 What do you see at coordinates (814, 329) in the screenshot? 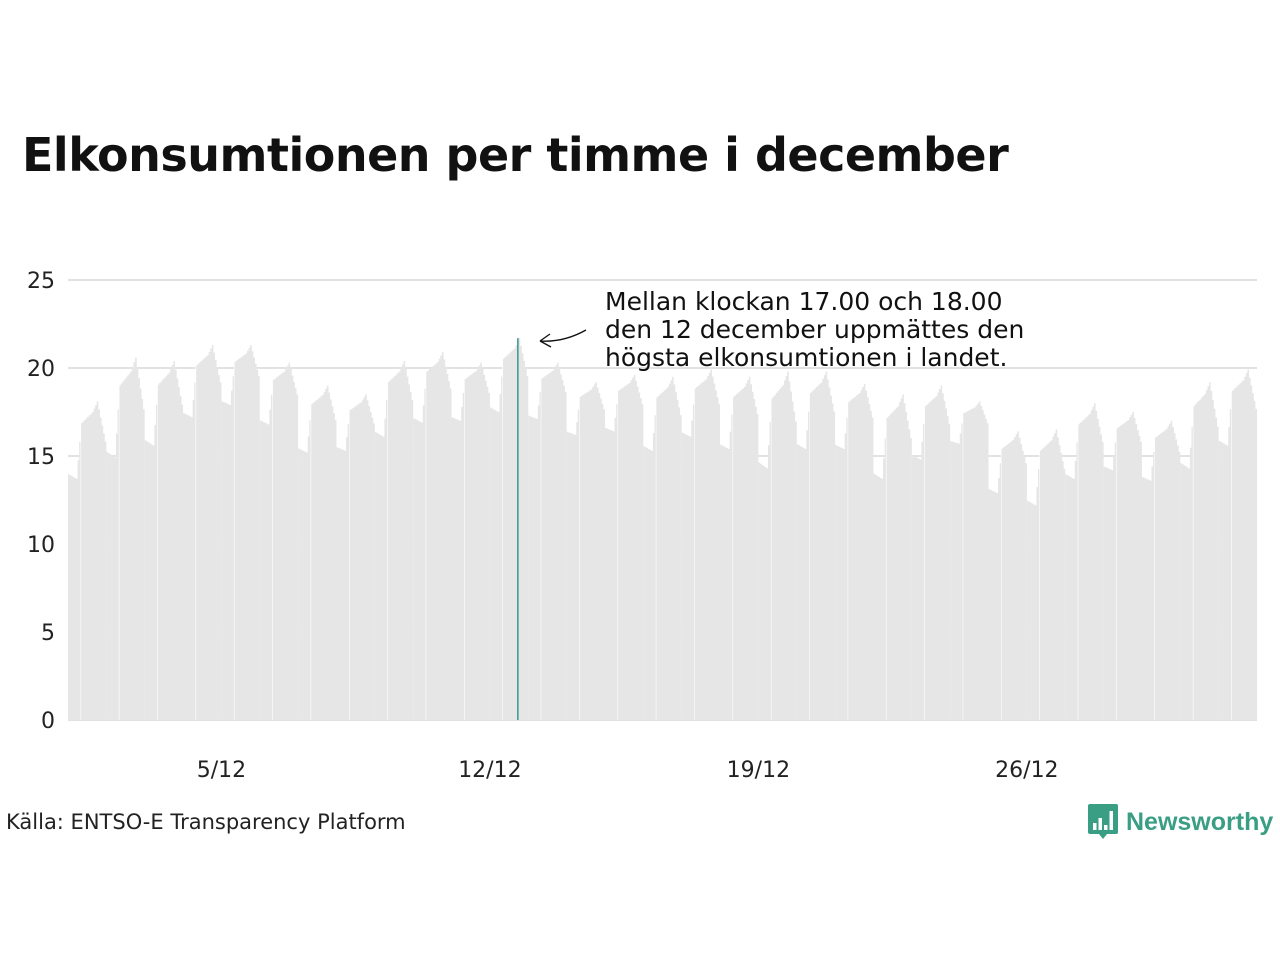
I see `annotation-line-2: den 12 december uppmättes den` at bounding box center [814, 329].